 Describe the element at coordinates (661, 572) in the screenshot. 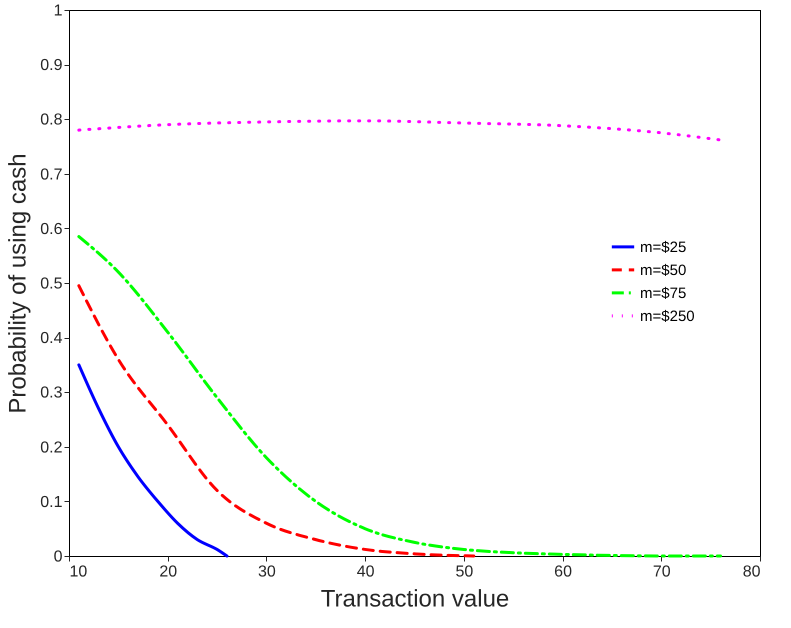

I see `x-tick-label: 70` at that location.